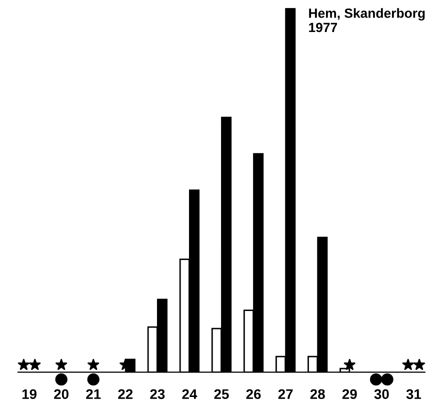 This screenshot has width=443, height=409. Describe the element at coordinates (367, 20) in the screenshot. I see `chart-title: Hem, Skanderborg 1977` at that location.